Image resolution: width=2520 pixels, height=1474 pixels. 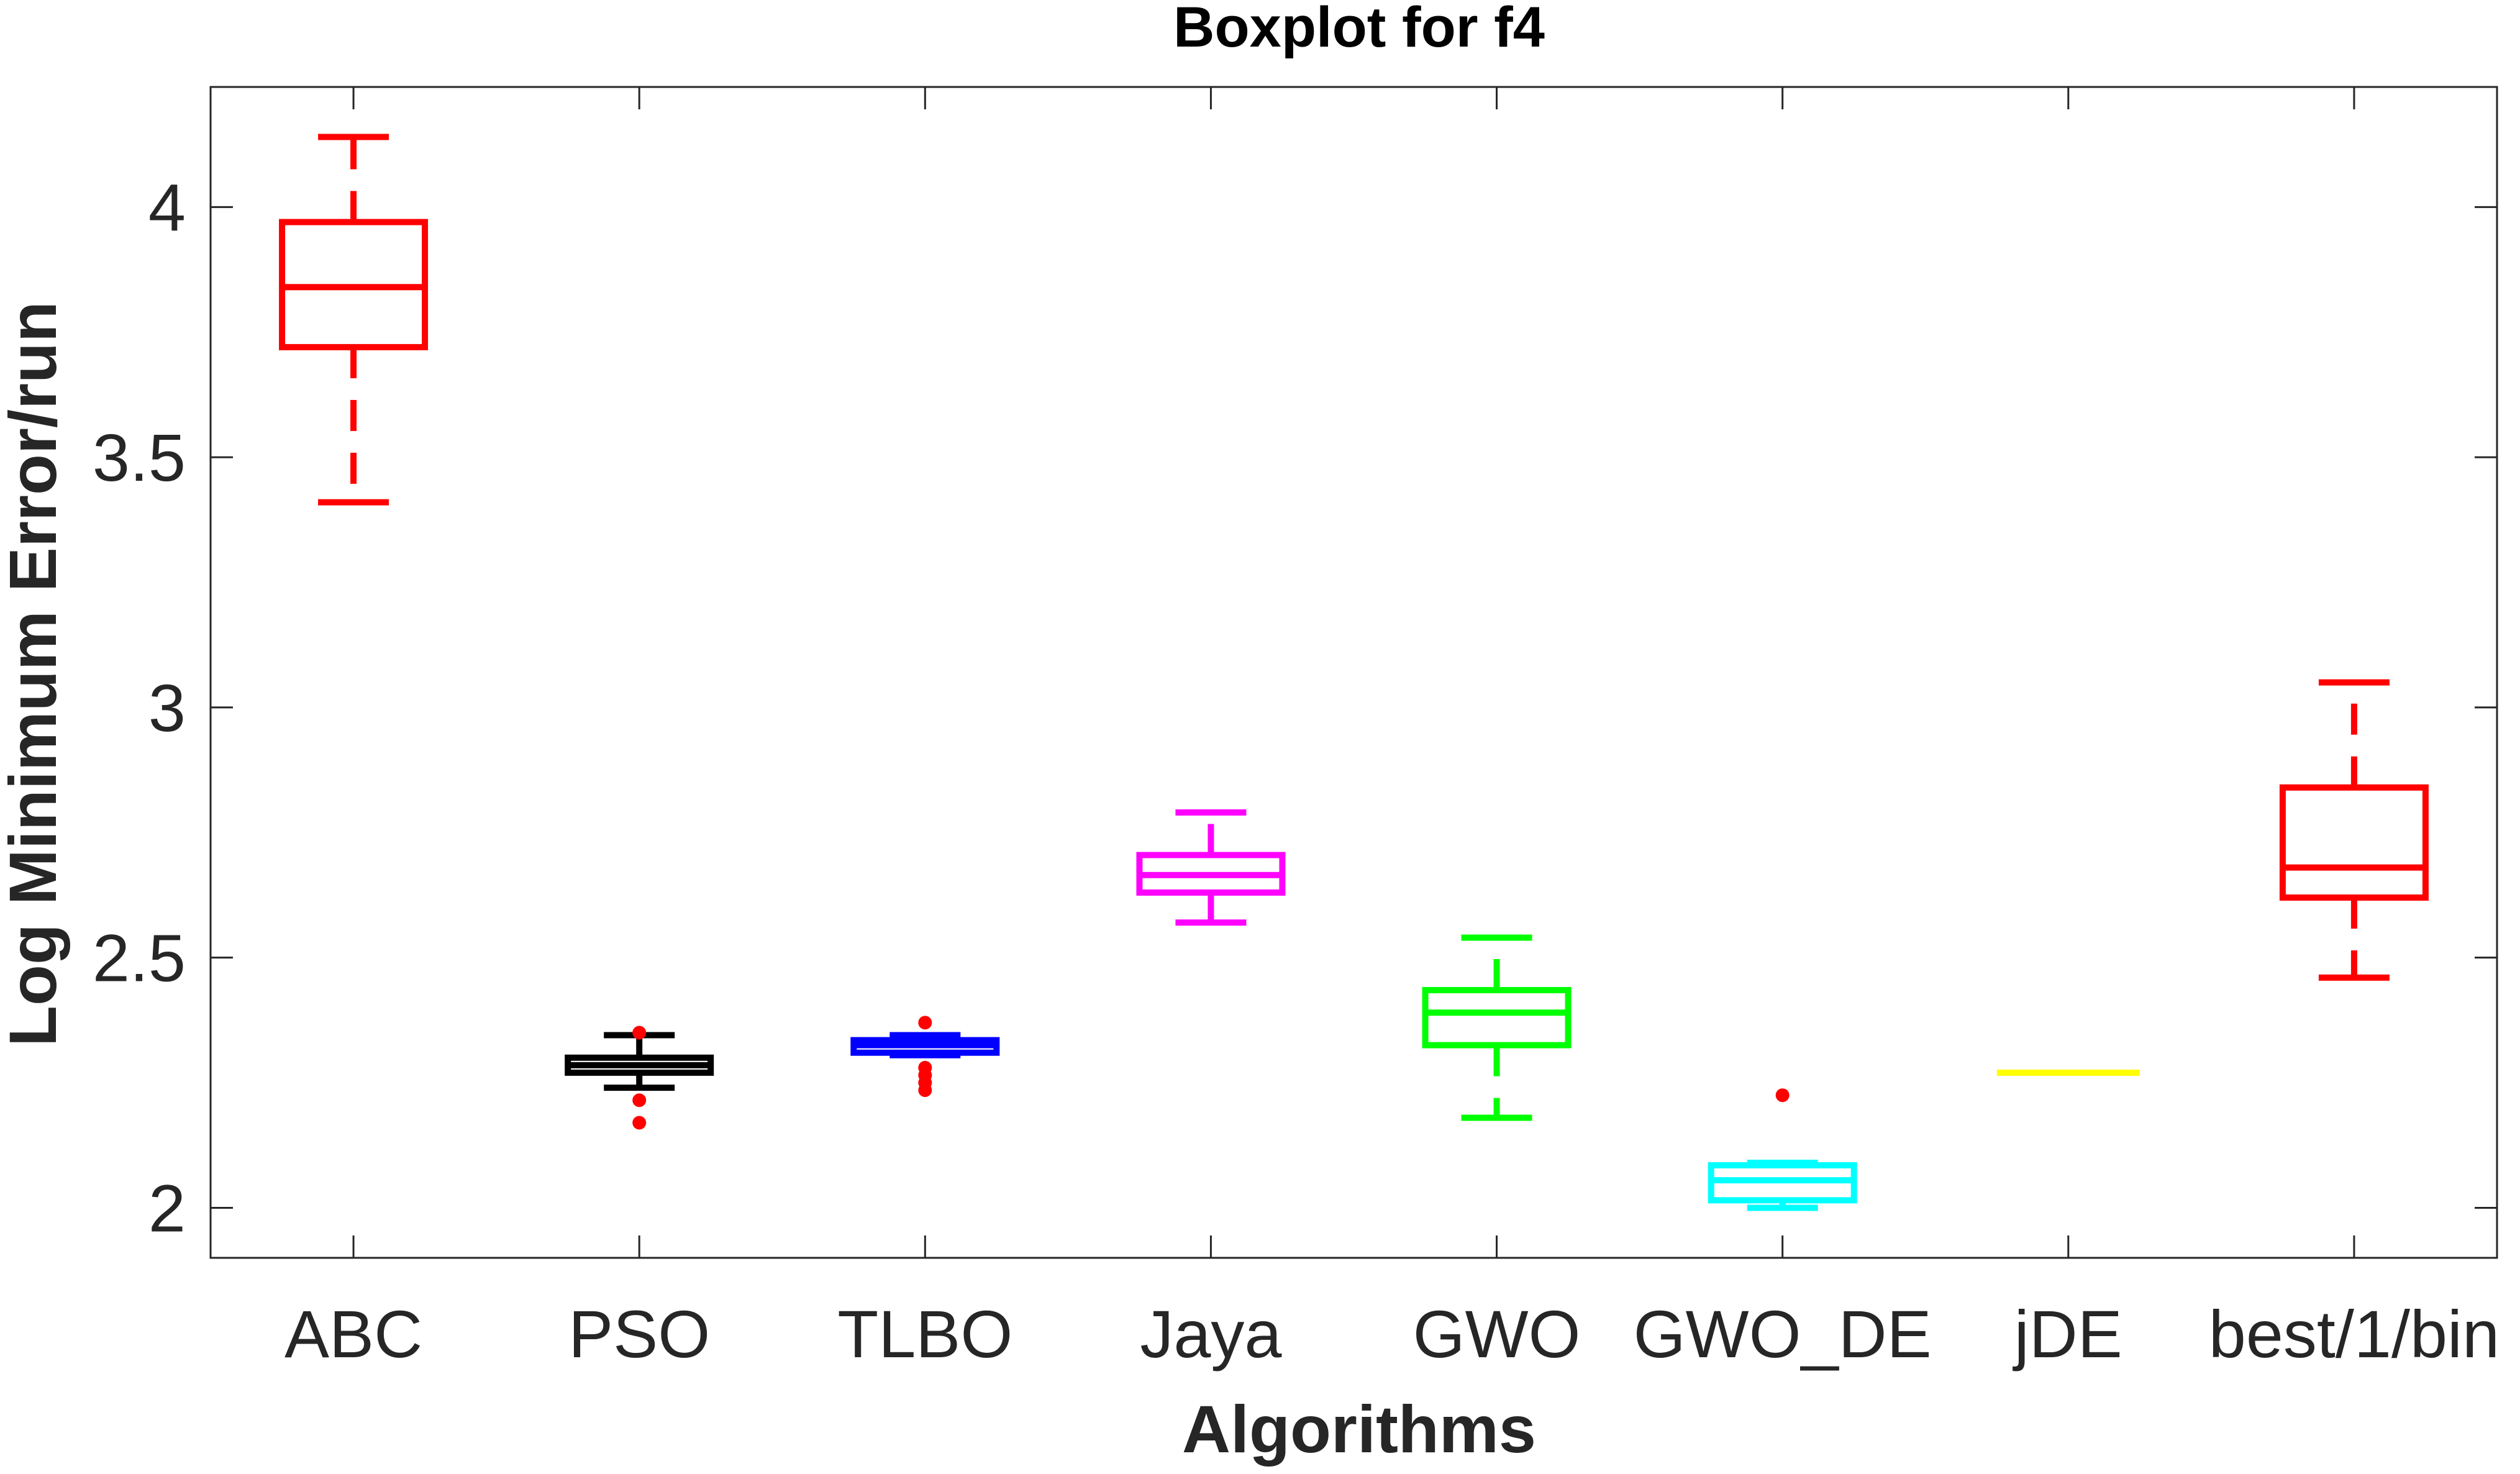 I want to click on box-pso, so click(x=639, y=1078).